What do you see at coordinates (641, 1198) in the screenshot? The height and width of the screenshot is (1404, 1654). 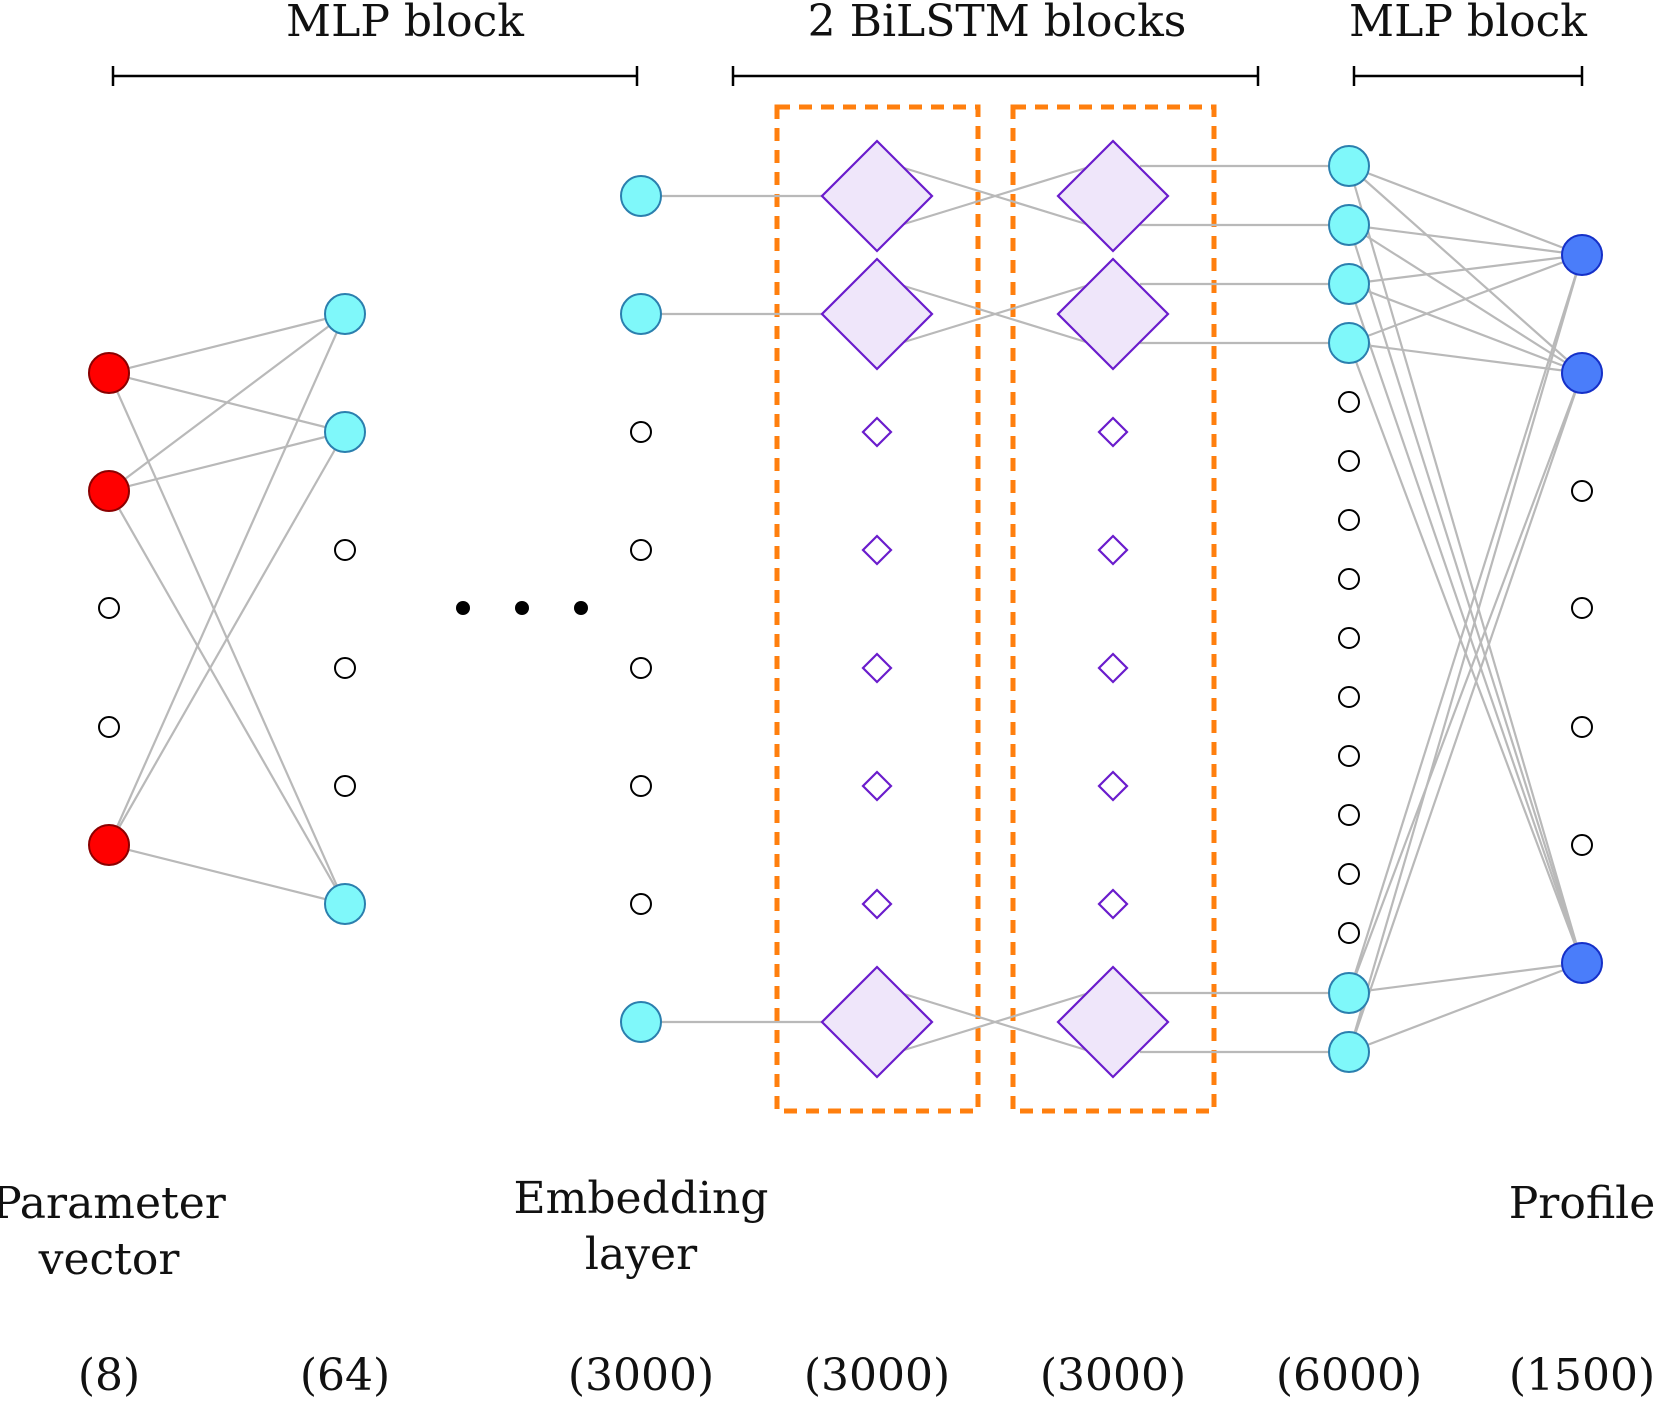 I see `embedding-label-line-1: Embedding` at bounding box center [641, 1198].